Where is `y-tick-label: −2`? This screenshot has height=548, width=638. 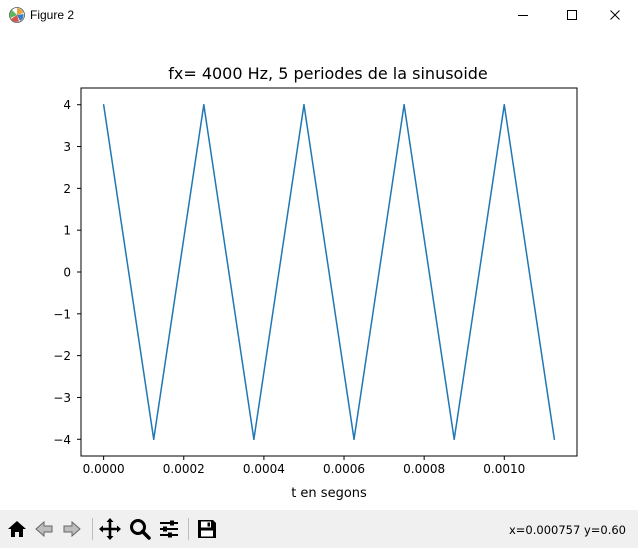
y-tick-label: −2 is located at coordinates (62, 356).